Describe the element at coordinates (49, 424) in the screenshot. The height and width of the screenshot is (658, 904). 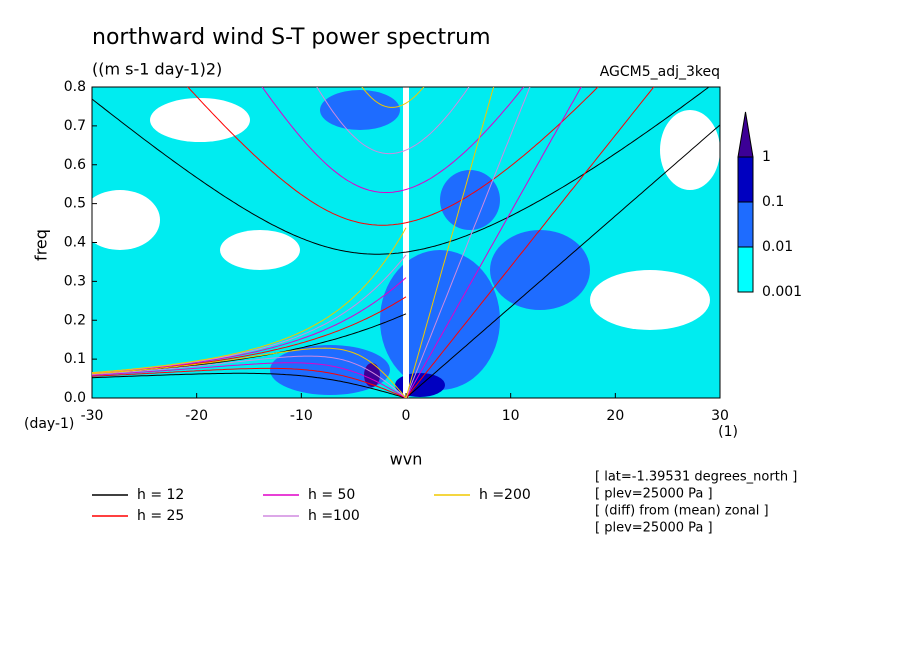
I see `y-unit: (day-1)` at that location.